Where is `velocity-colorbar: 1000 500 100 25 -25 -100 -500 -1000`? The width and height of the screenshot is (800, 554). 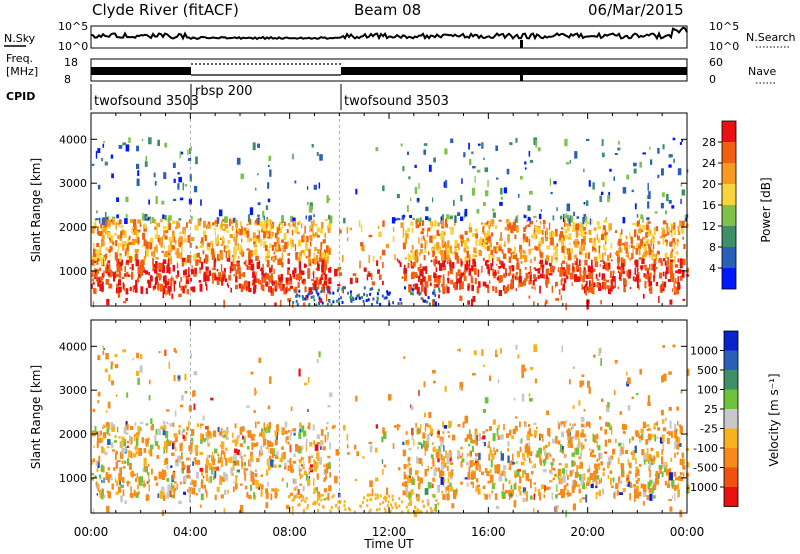
velocity-colorbar: 1000 500 100 25 -25 -100 -500 -1000 is located at coordinates (712, 418).